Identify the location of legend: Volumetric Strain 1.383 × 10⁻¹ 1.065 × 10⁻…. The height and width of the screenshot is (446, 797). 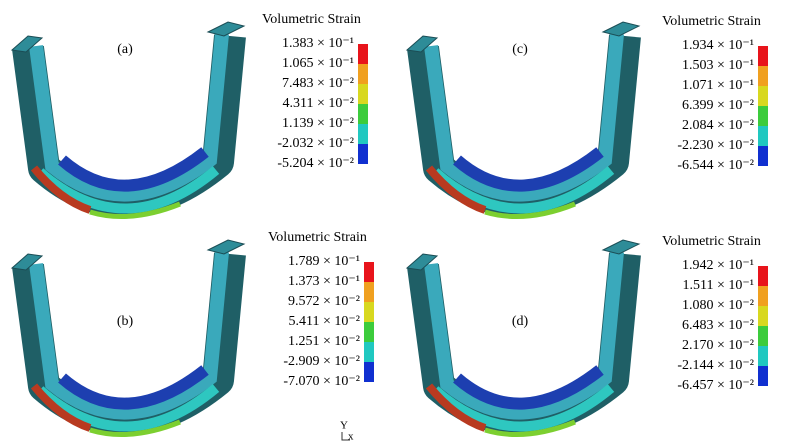
(315, 91).